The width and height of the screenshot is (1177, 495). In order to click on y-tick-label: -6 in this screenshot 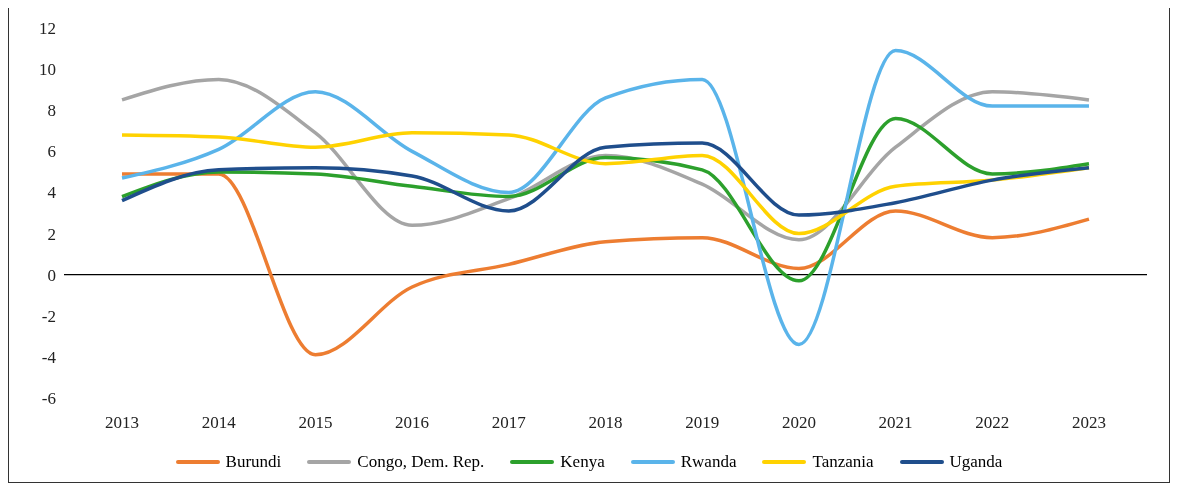, I will do `click(48, 399)`.